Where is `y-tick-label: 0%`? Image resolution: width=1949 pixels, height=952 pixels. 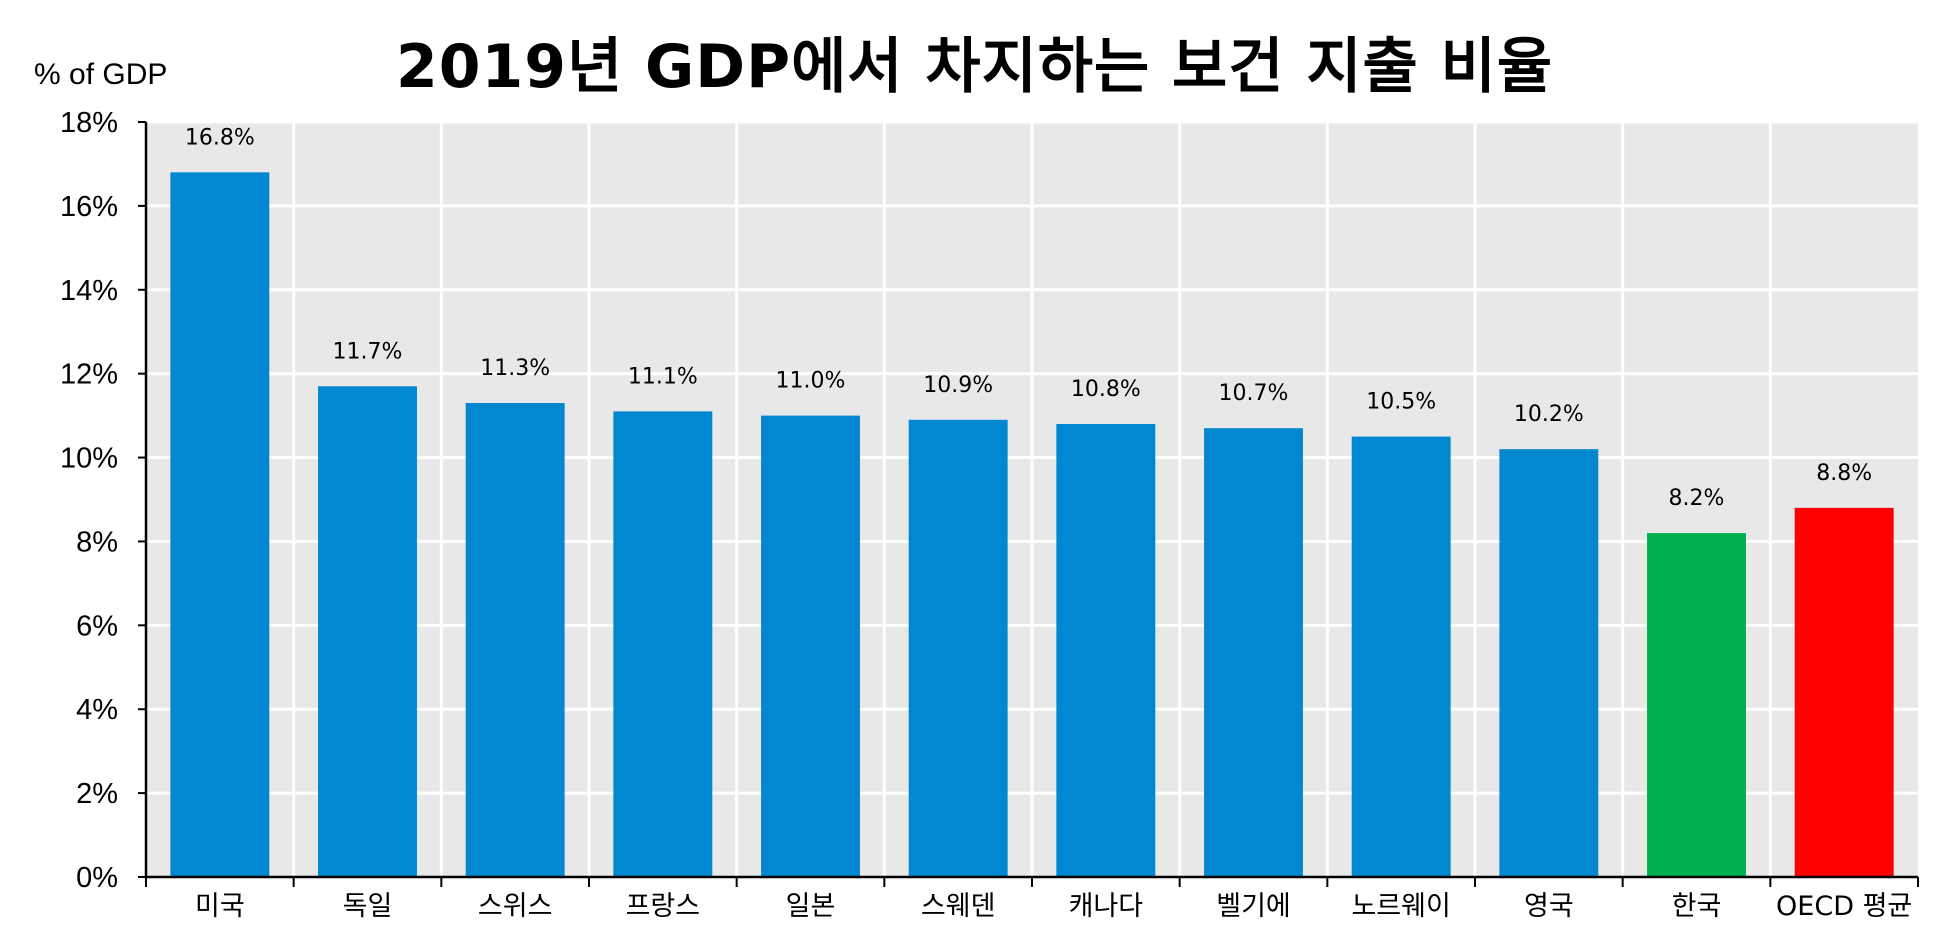 y-tick-label: 0% is located at coordinates (97, 878).